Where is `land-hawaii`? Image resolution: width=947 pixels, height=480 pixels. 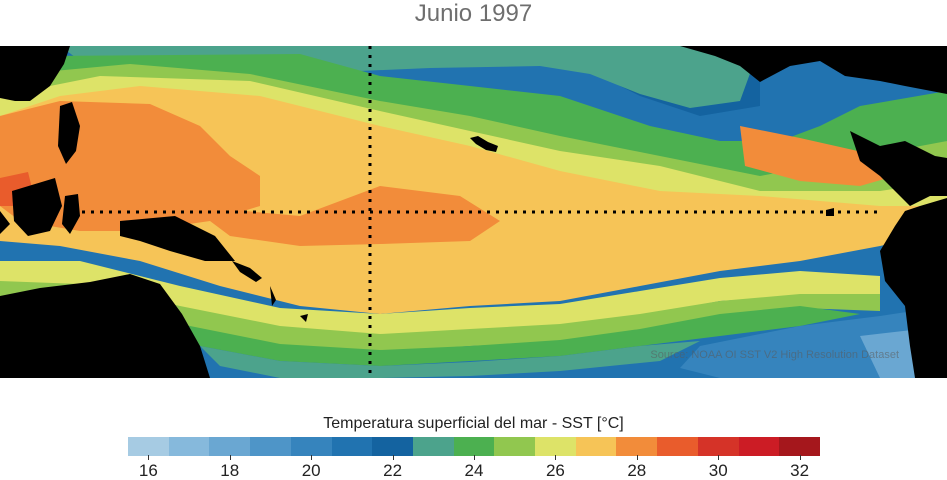 land-hawaii is located at coordinates (484, 144).